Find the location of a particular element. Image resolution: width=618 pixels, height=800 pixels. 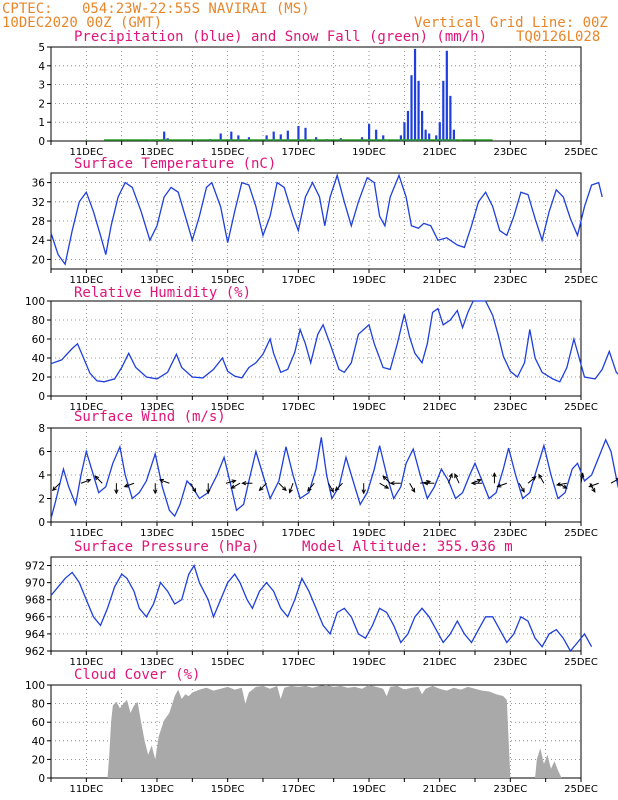

panel-title-wind: Surface Wind (m/s) is located at coordinates (150, 417).